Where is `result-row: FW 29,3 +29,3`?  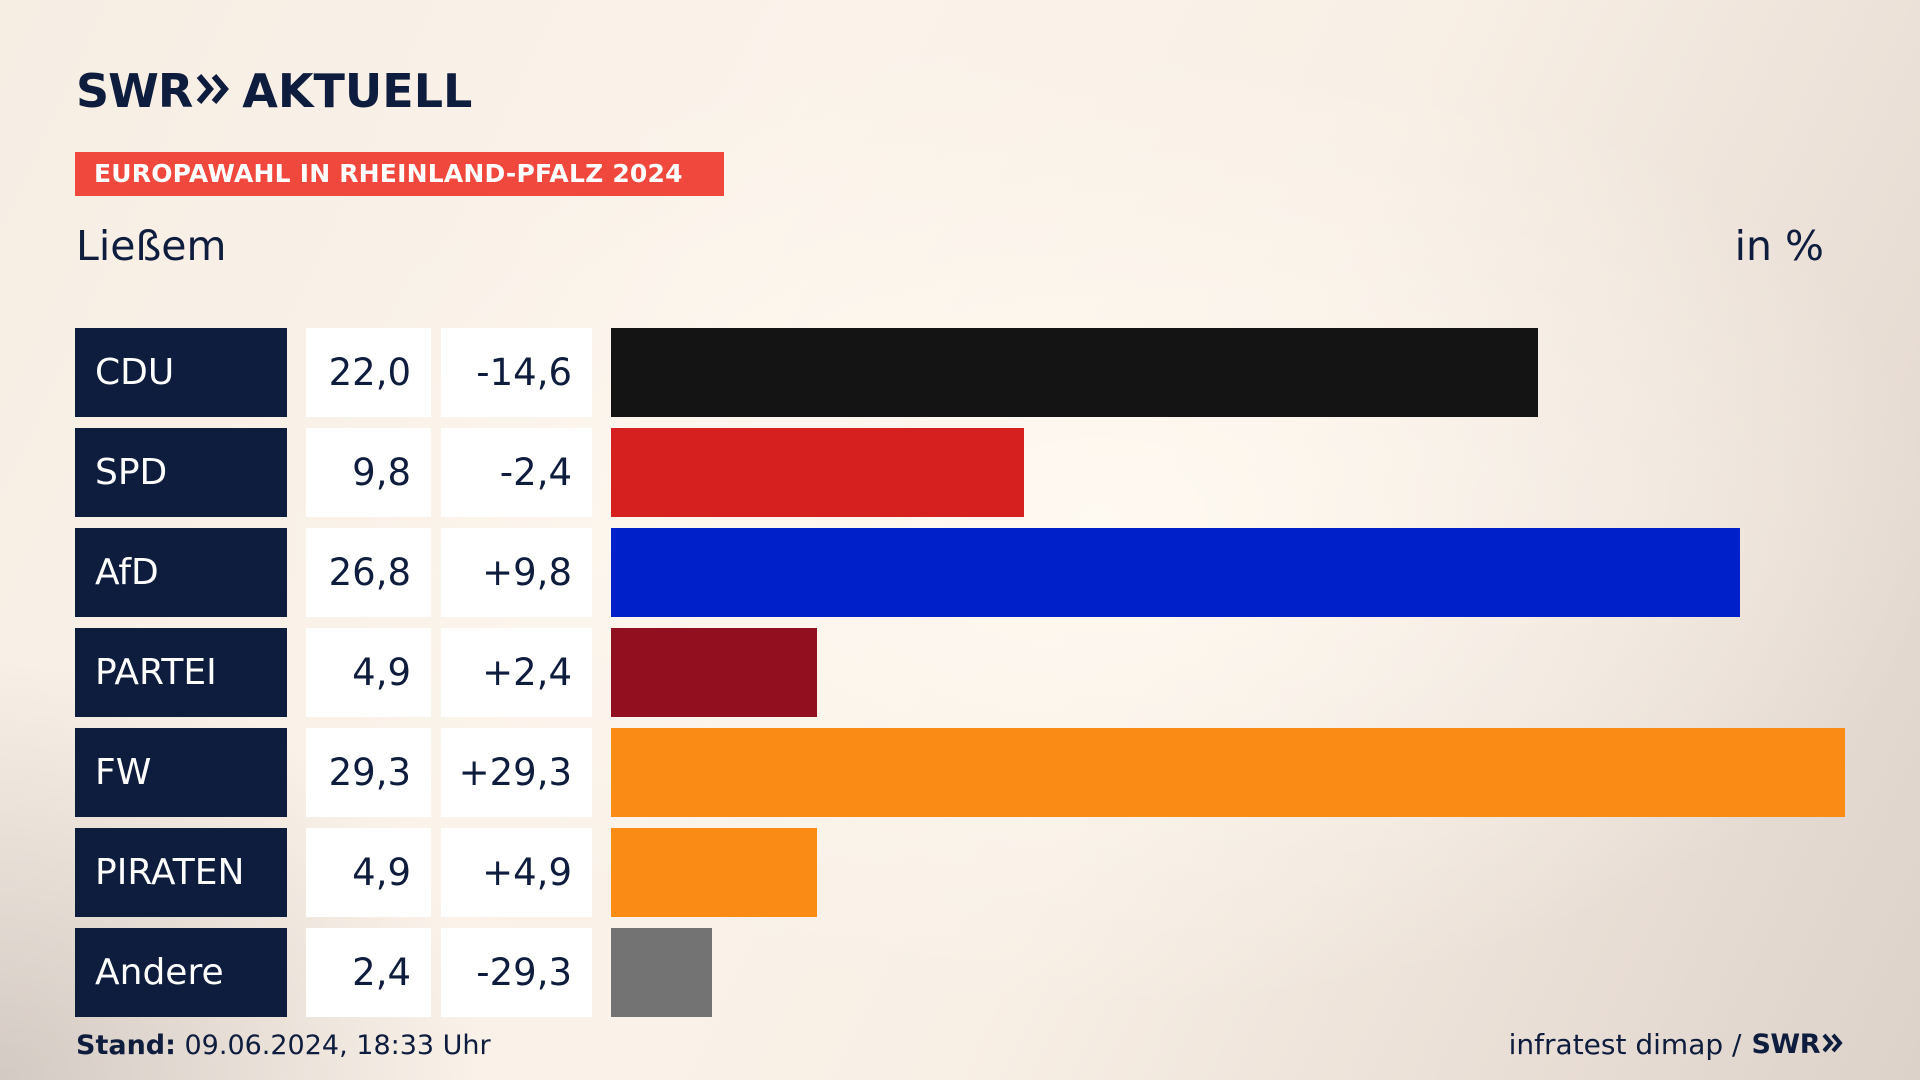
result-row: FW 29,3 +29,3 is located at coordinates (960, 772).